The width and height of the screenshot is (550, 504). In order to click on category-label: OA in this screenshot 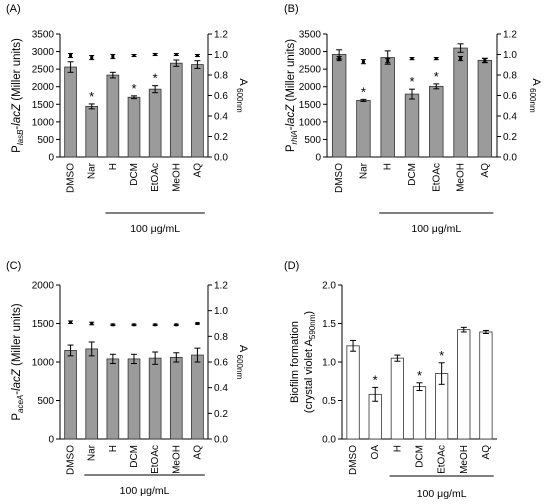, I will do `click(375, 452)`.